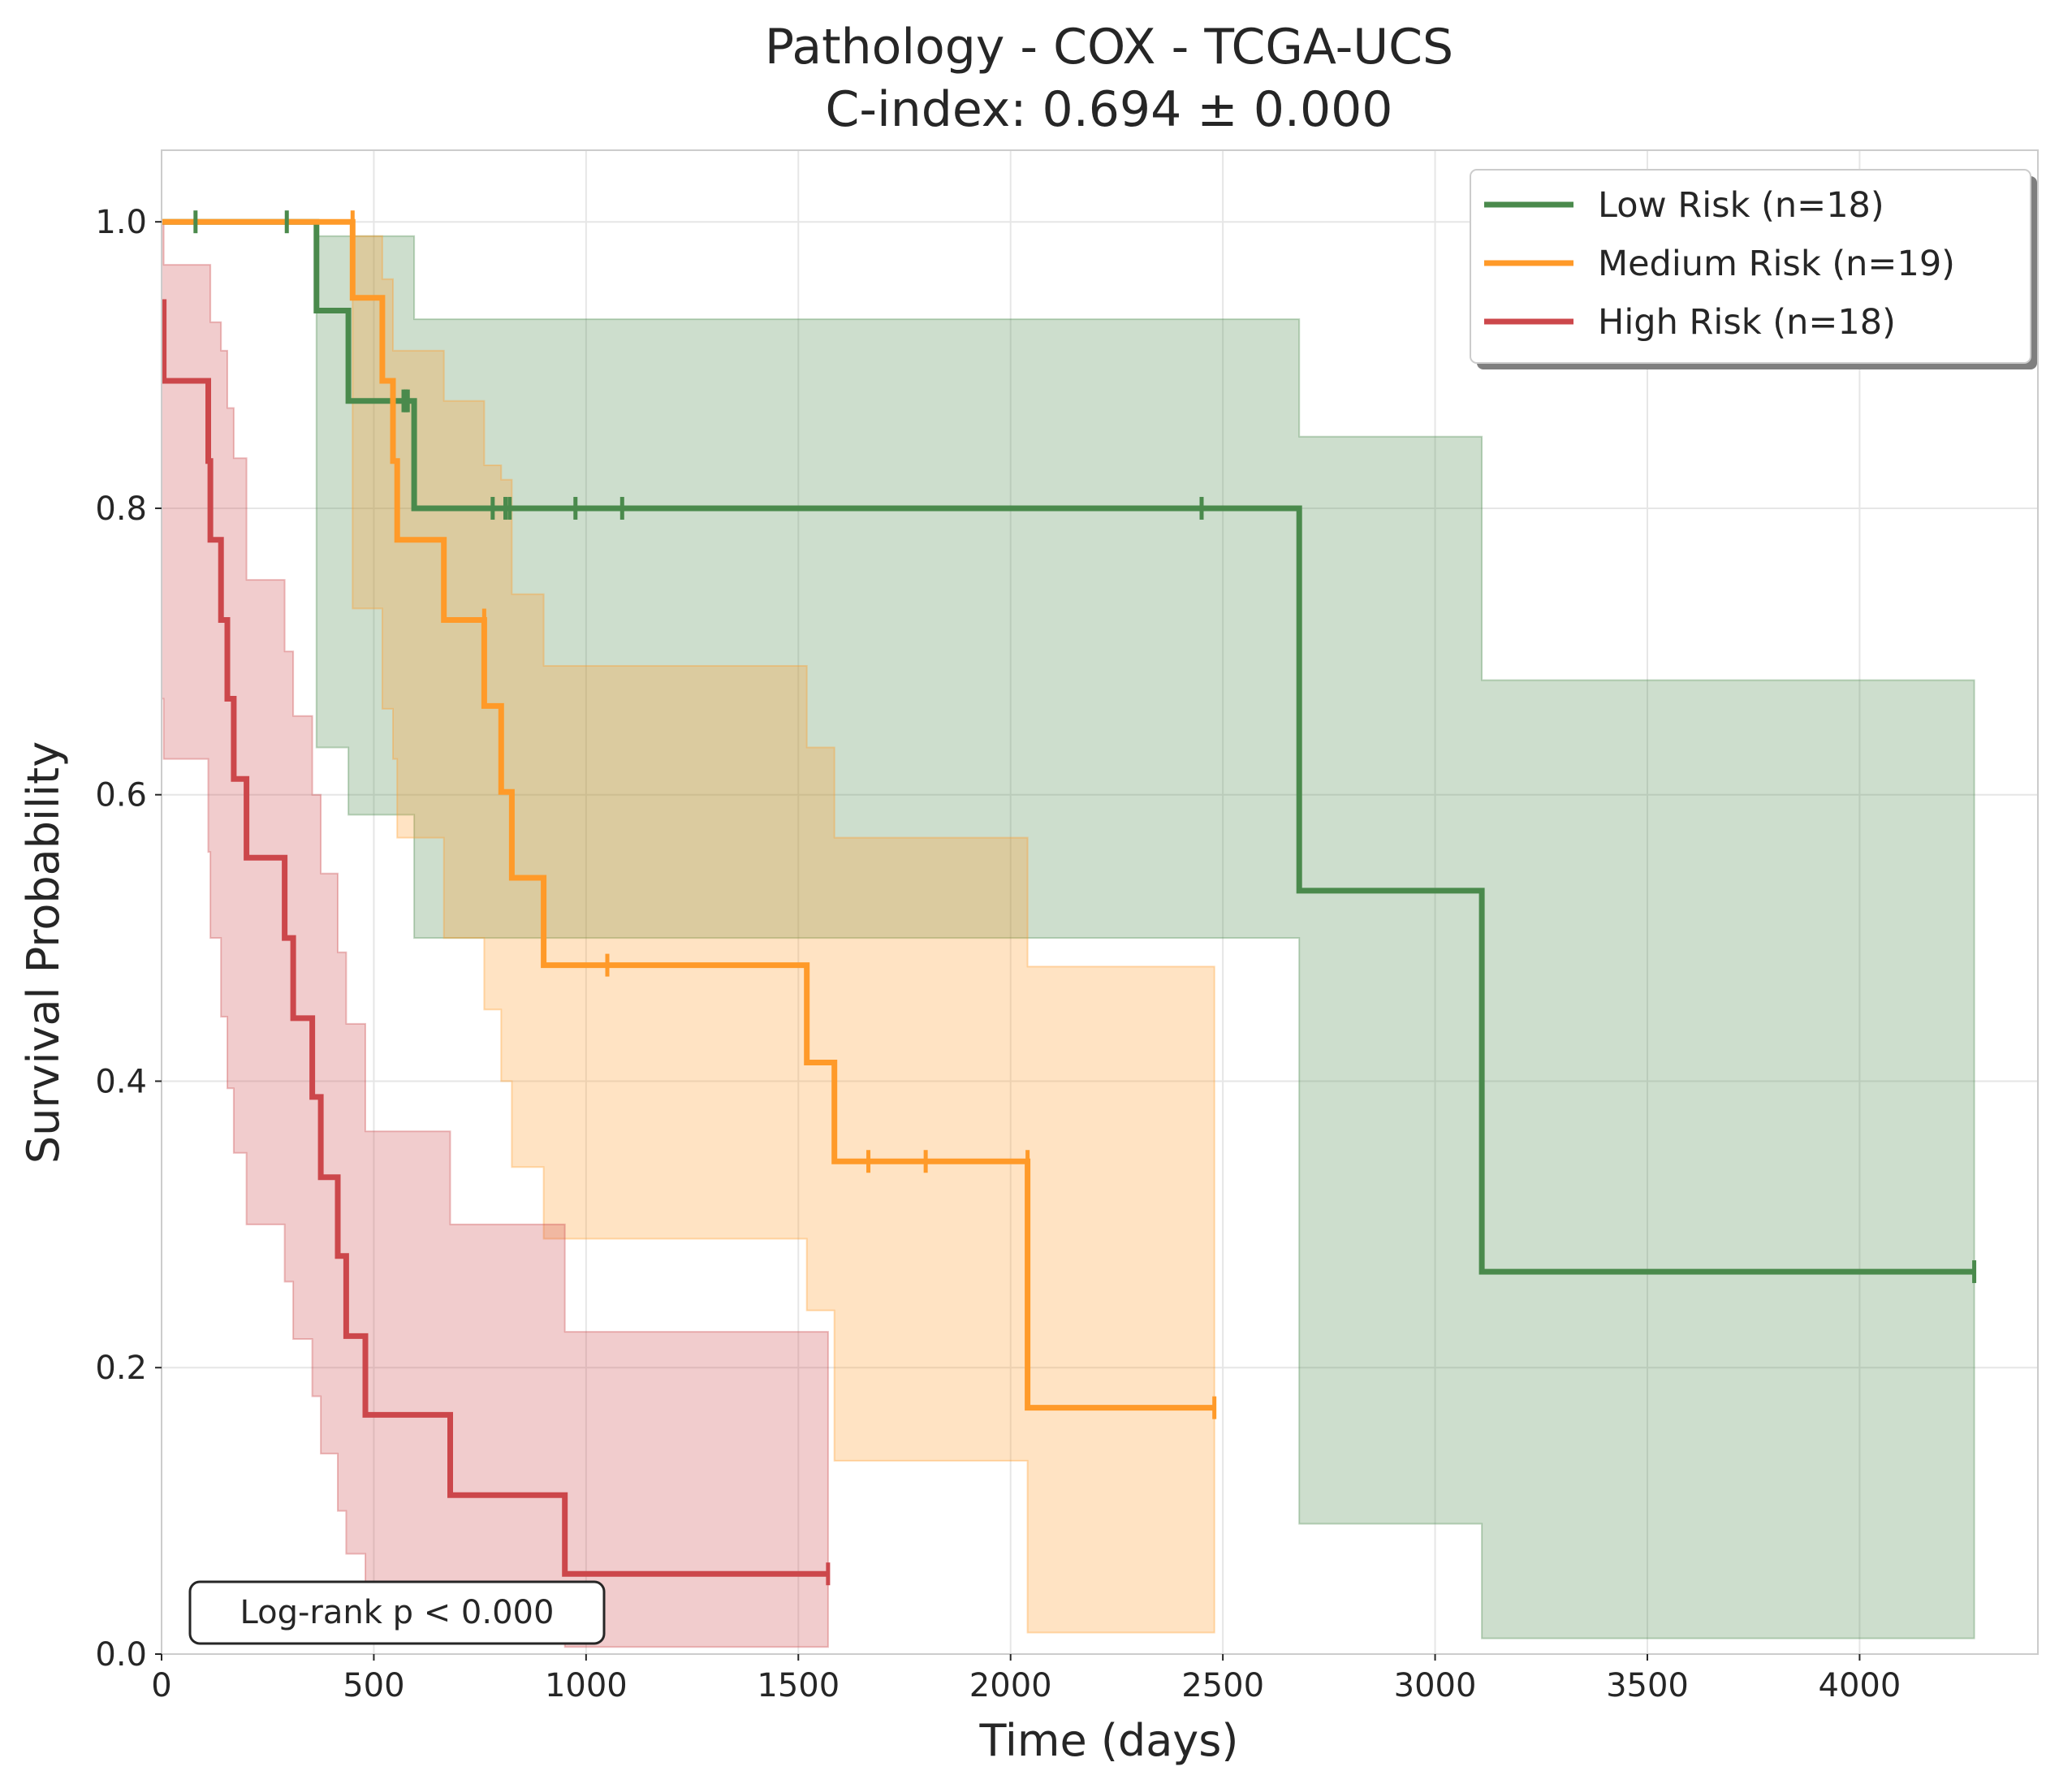 Image resolution: width=2072 pixels, height=1784 pixels. I want to click on x-tick-label: 1000, so click(586, 1685).